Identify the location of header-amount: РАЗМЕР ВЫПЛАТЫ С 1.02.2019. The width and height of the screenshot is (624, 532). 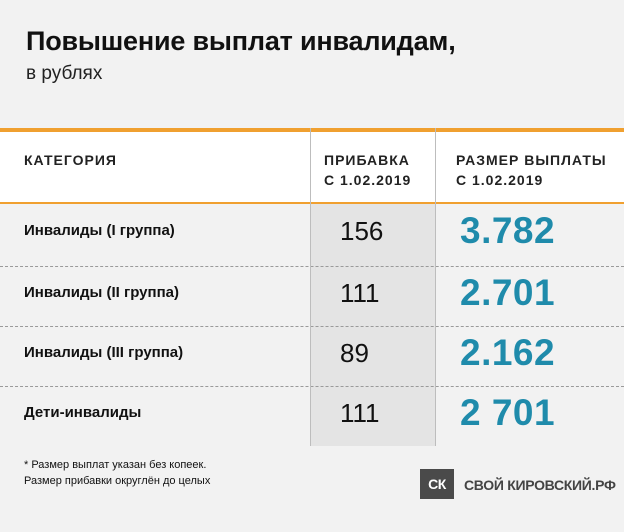
(531, 170).